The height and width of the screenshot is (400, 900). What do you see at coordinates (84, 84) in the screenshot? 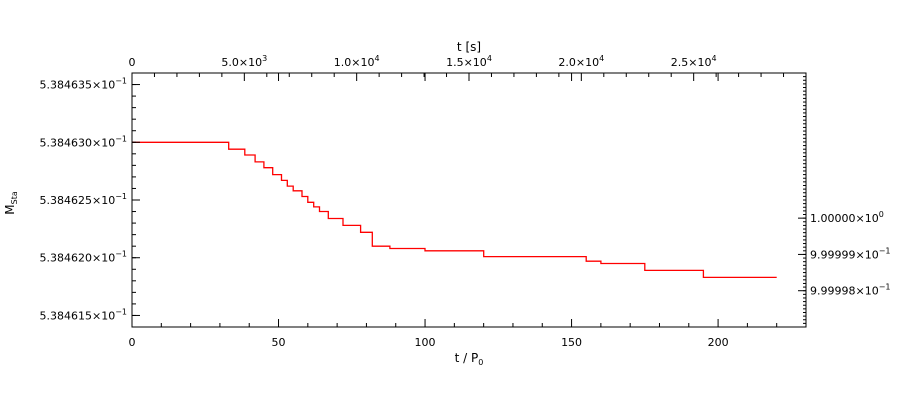
I see `y-tick-label: 5.384635×10⁻¹` at bounding box center [84, 84].